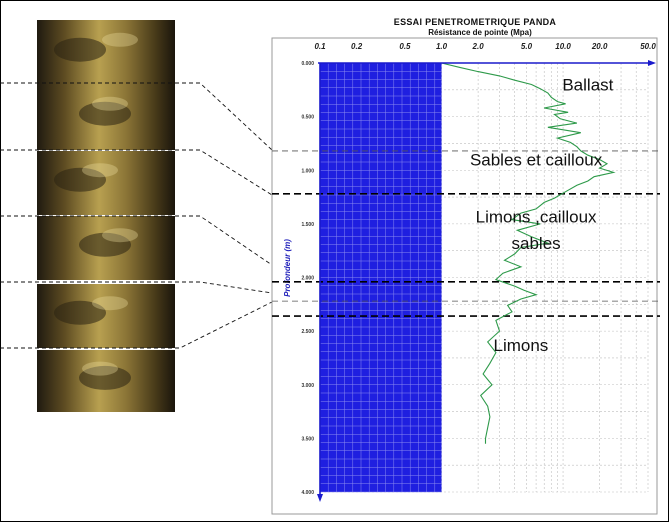  I want to click on chart-title: ESSAI PENETROMETRIQUE PANDA, so click(475, 22).